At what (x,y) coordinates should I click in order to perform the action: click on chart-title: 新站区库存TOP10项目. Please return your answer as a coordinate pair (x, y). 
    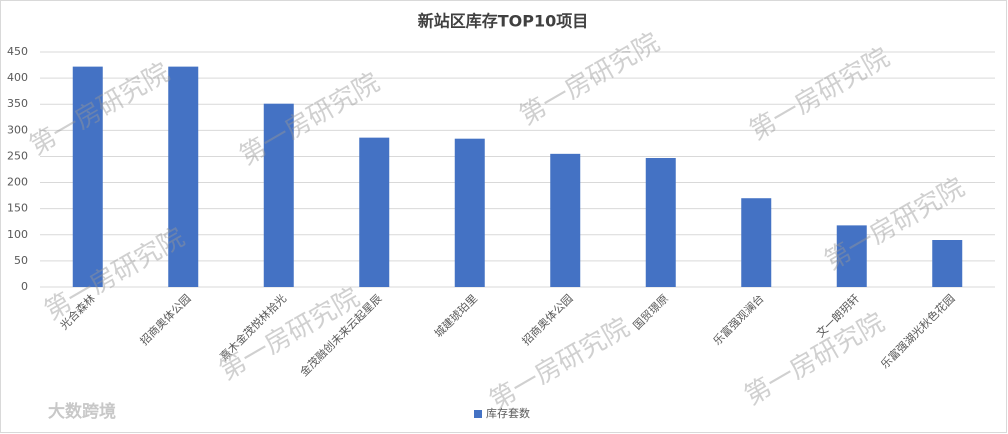
    Looking at the image, I should click on (503, 21).